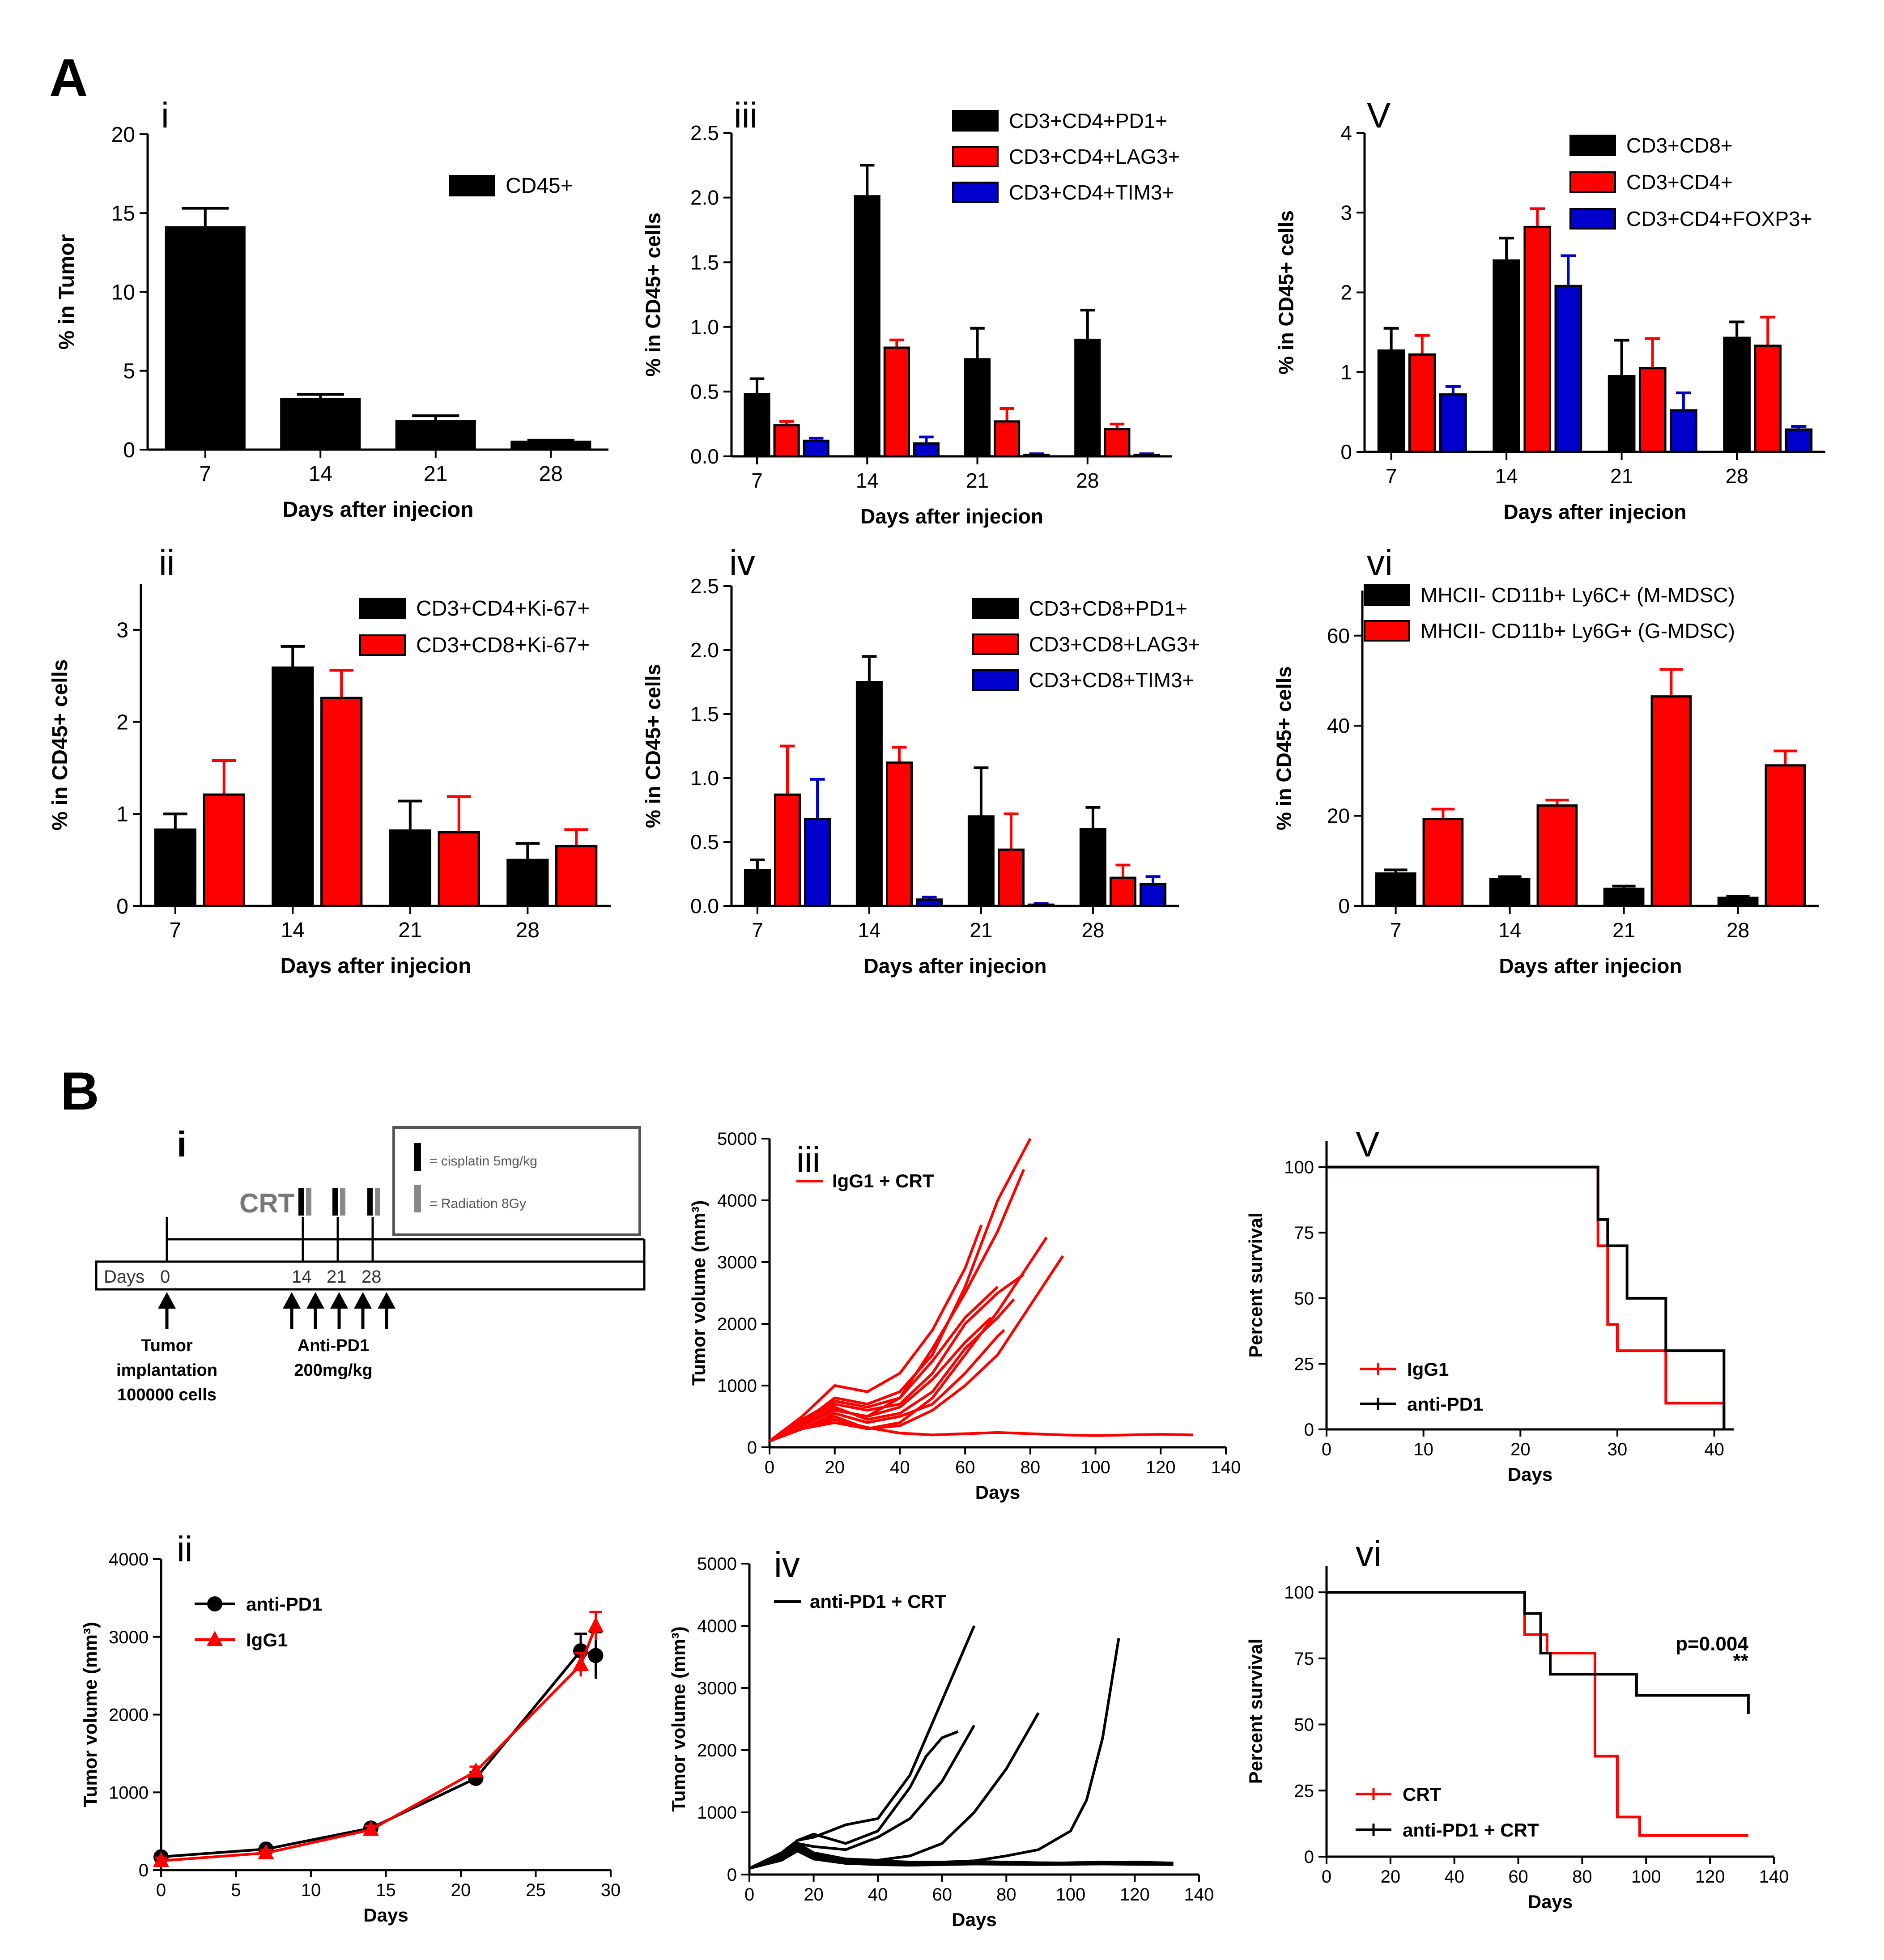 The image size is (1884, 1960). What do you see at coordinates (1346, 372) in the screenshot?
I see `y-tick-label: 1` at bounding box center [1346, 372].